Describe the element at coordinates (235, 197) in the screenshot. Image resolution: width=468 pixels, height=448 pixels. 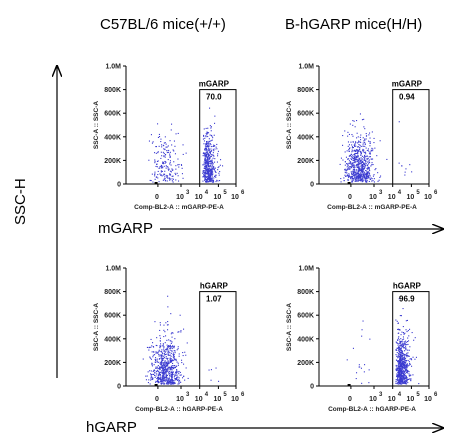
I see `x-tick-label: 10` at that location.